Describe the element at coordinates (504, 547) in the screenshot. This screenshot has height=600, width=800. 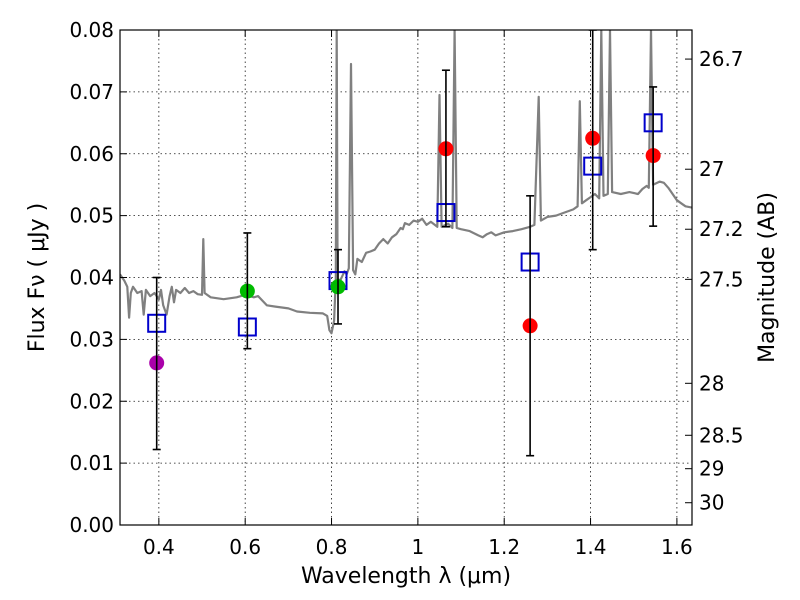
I see `x-tick-label: 1.2` at that location.